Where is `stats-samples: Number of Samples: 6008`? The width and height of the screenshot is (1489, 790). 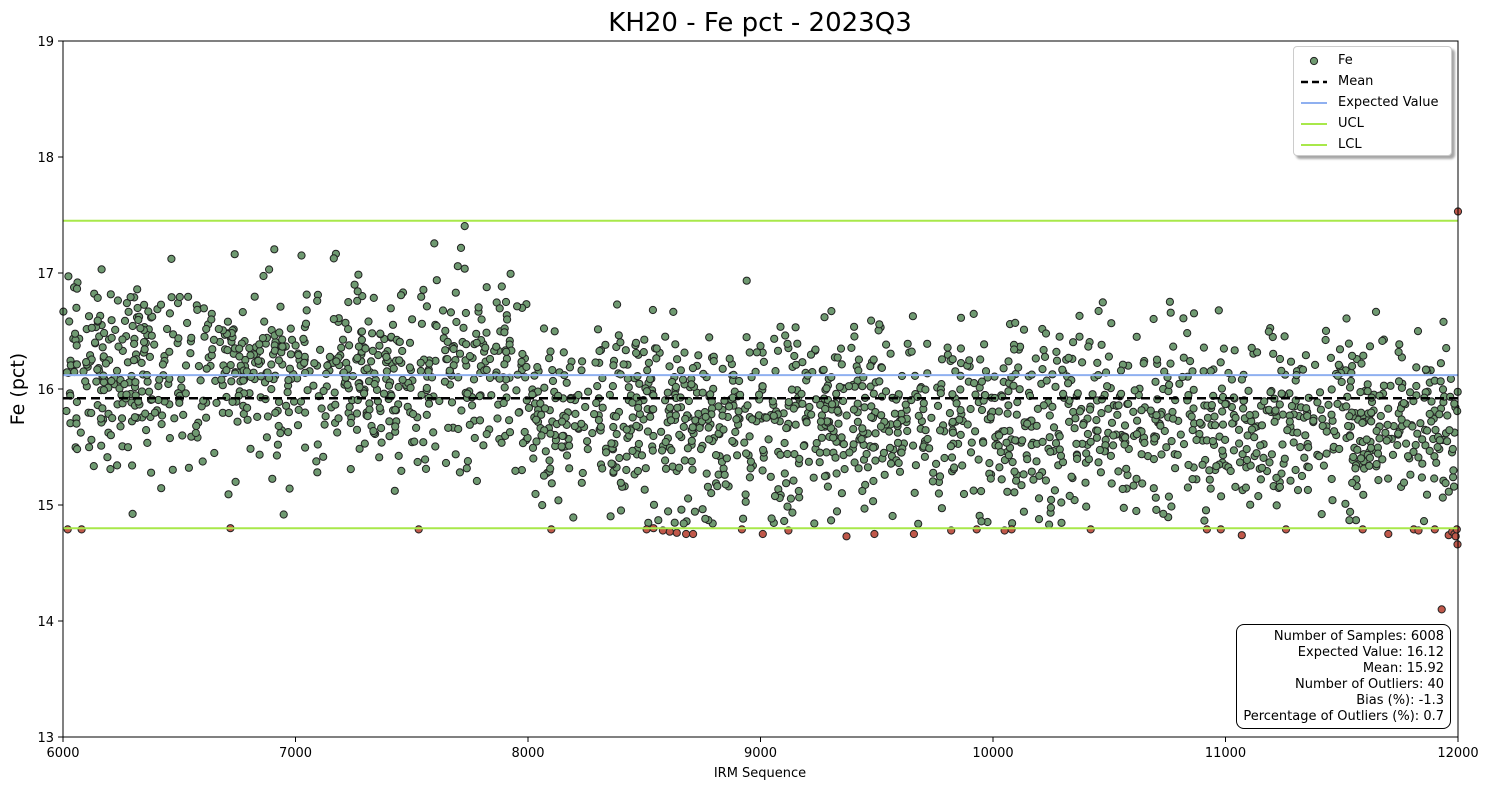
stats-samples: Number of Samples: 6008 is located at coordinates (1358, 636).